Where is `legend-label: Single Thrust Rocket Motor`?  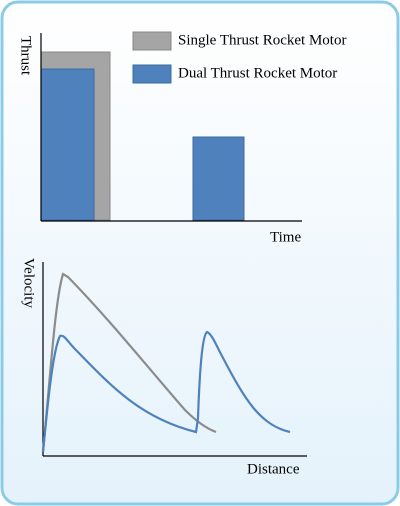 legend-label: Single Thrust Rocket Motor is located at coordinates (262, 40).